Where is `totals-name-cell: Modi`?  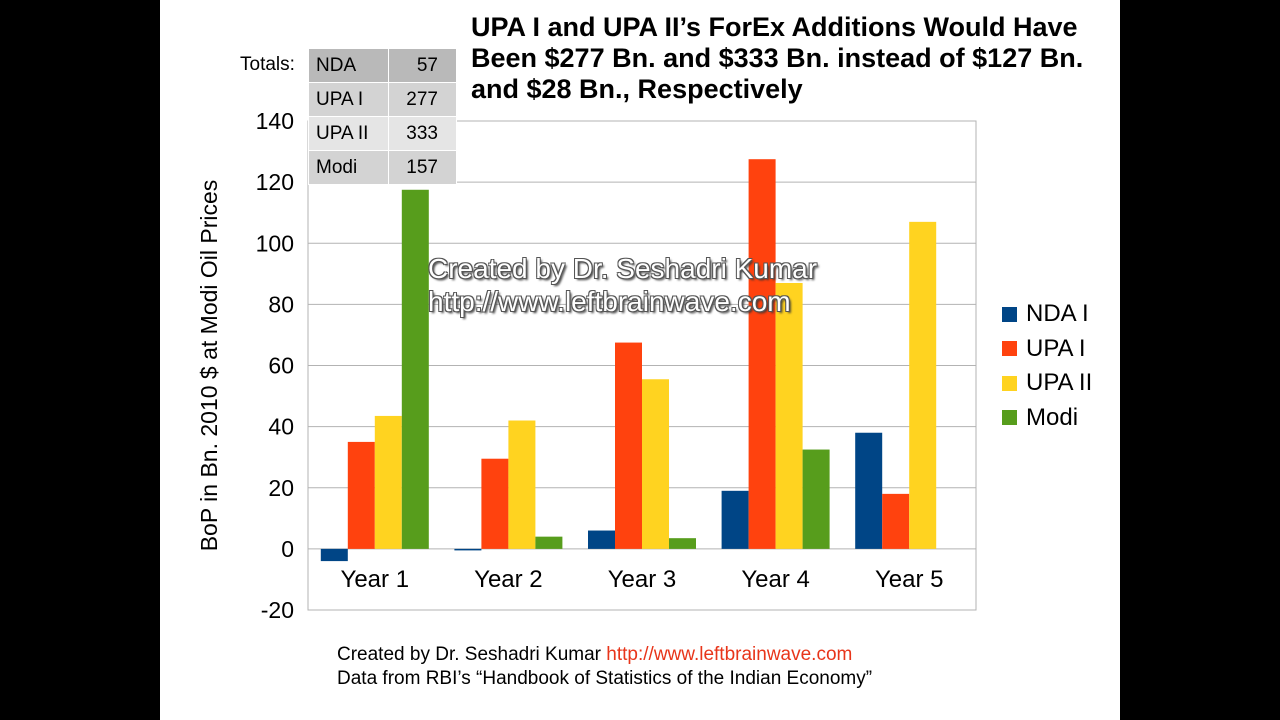 totals-name-cell: Modi is located at coordinates (348, 167).